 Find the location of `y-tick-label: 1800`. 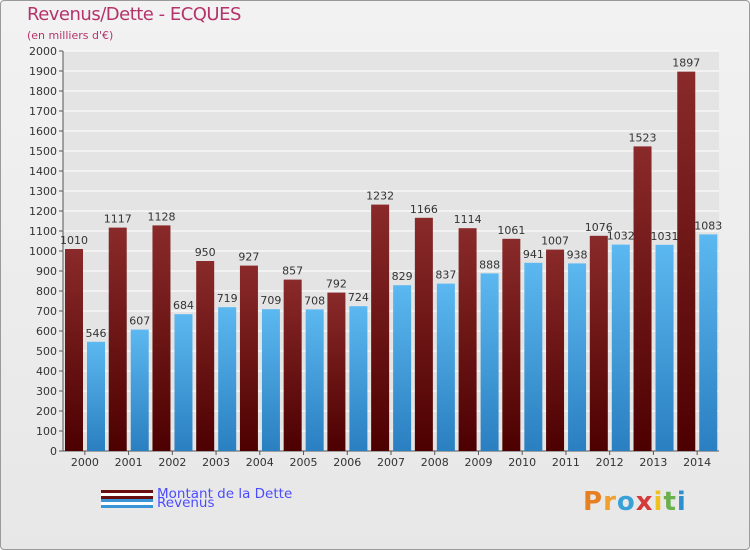

y-tick-label: 1800 is located at coordinates (43, 91).